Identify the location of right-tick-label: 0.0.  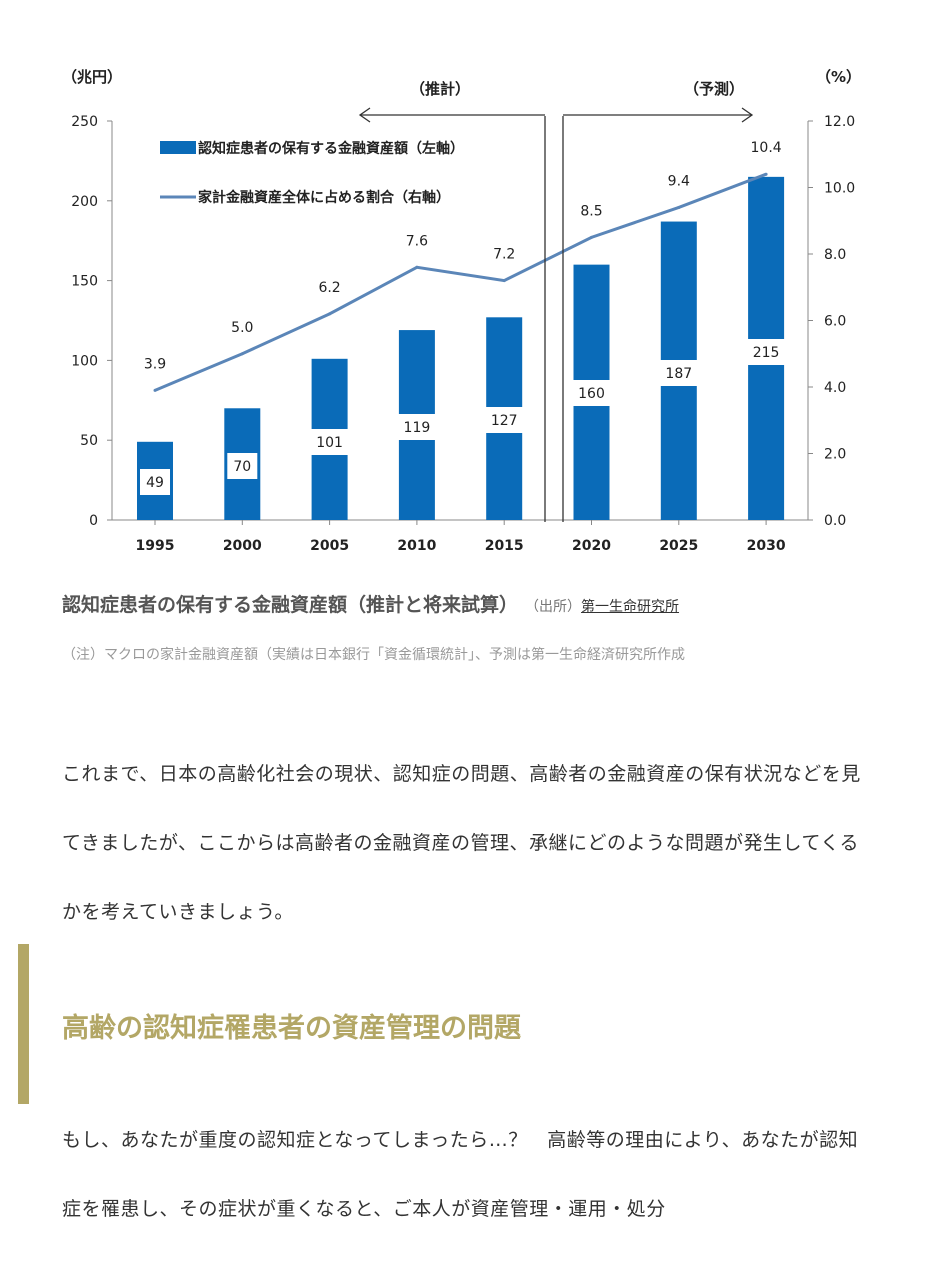
(835, 521).